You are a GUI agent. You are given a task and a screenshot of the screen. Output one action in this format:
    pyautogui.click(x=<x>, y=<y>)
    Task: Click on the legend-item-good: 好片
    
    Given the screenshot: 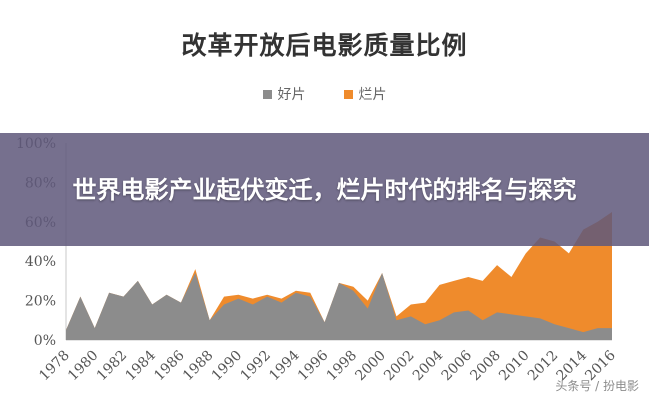 What is the action you would take?
    pyautogui.click(x=284, y=94)
    